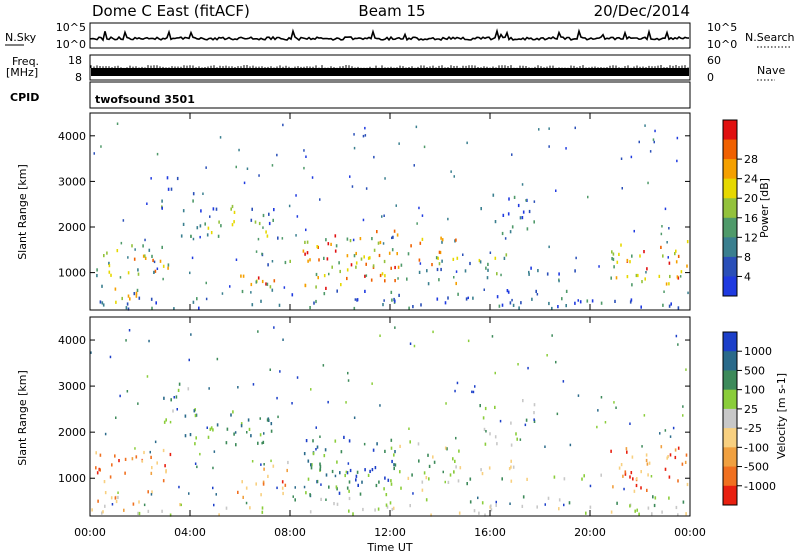 This screenshot has height=558, width=800. What do you see at coordinates (90, 532) in the screenshot?
I see `x-tick-label: 00:00` at bounding box center [90, 532].